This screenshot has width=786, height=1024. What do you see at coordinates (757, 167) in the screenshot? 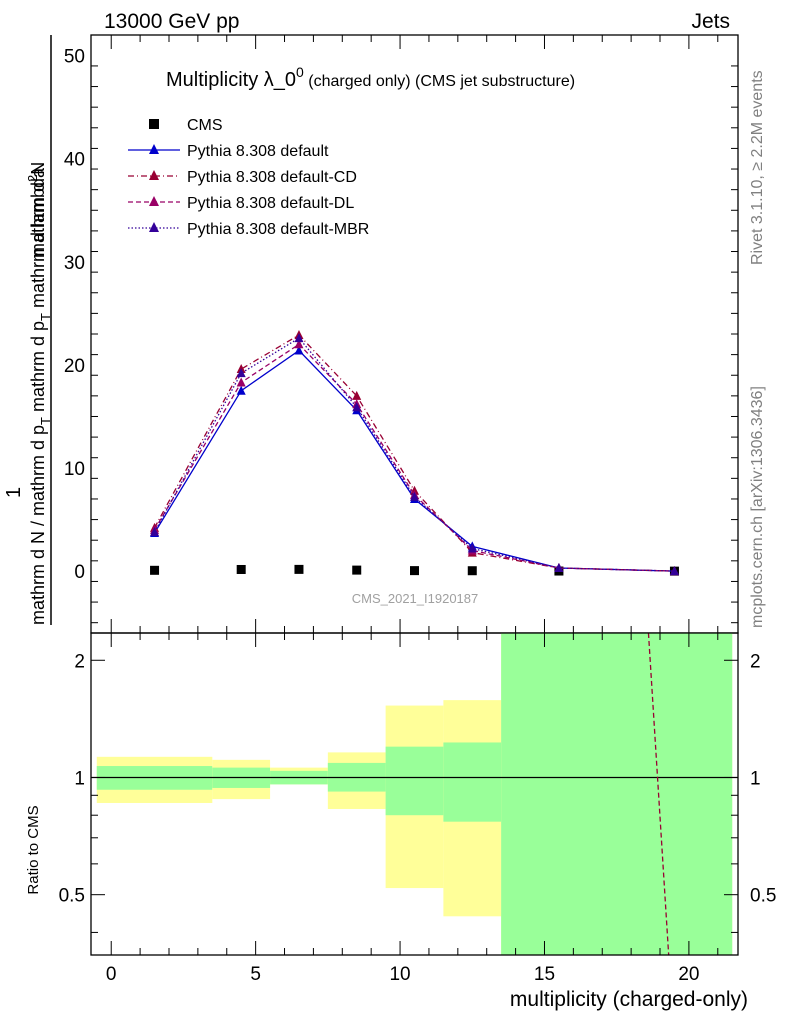
I see `rivet-label: Rivet 3.1.10, ≥ 2.2M events` at bounding box center [757, 167].